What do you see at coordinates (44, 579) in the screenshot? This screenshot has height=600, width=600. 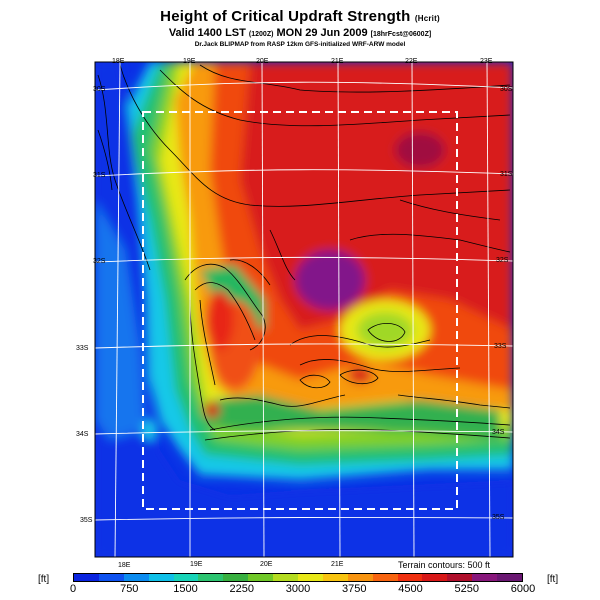 I see `legend-unit-left: [ft]` at bounding box center [44, 579].